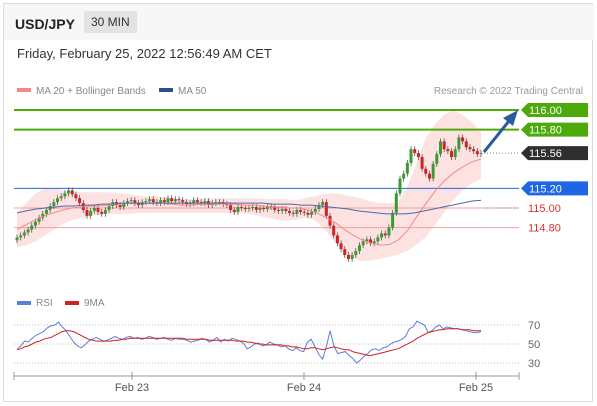 This screenshot has width=597, height=406. Describe the element at coordinates (304, 388) in the screenshot. I see `x-tick-label: Feb 24` at that location.